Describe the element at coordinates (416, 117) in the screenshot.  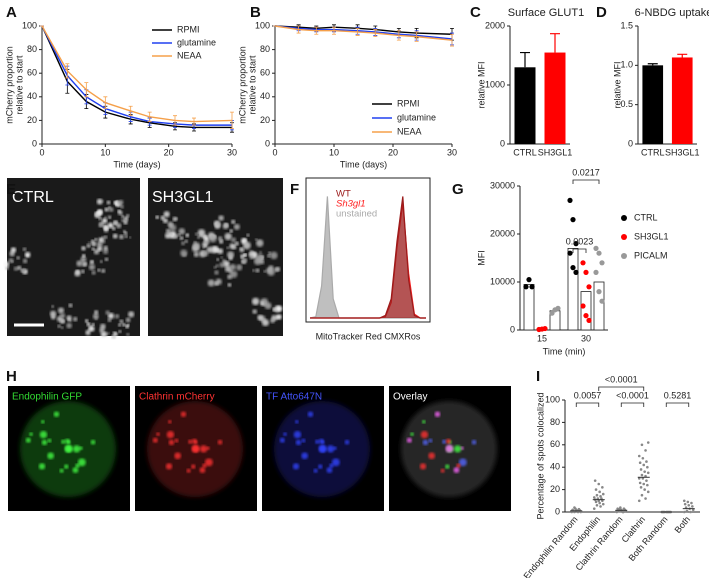
I see `legend-label: glutamine` at that location.